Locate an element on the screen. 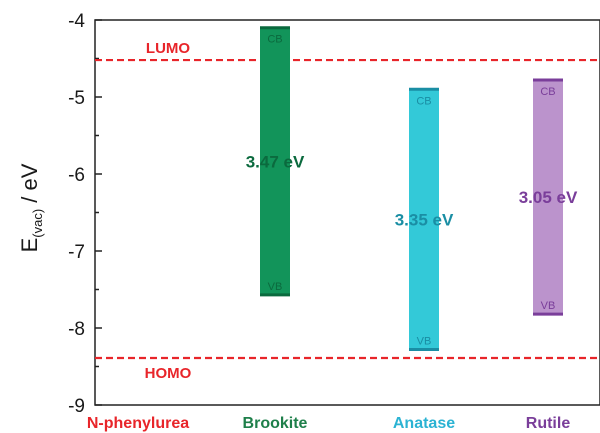 The image size is (600, 433). band-gap-label: 3.47 eV is located at coordinates (275, 161).